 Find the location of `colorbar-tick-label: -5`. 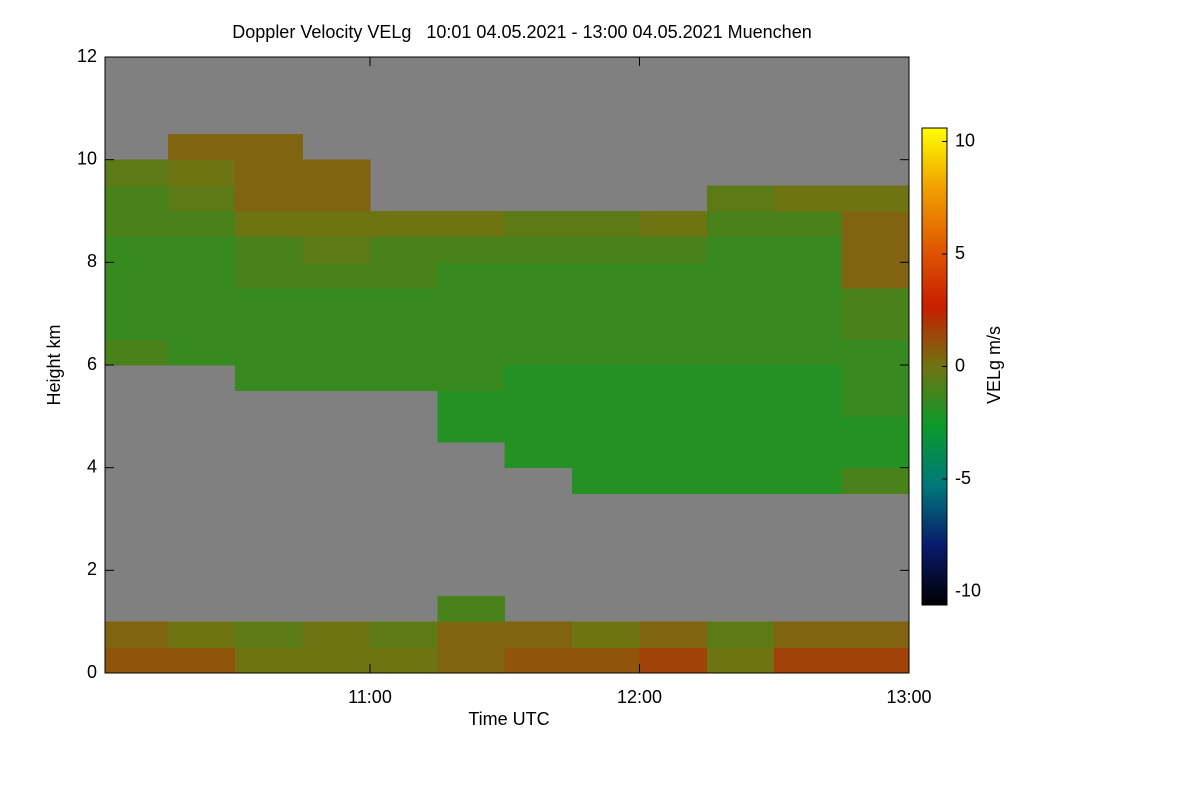

colorbar-tick-label: -5 is located at coordinates (963, 478).